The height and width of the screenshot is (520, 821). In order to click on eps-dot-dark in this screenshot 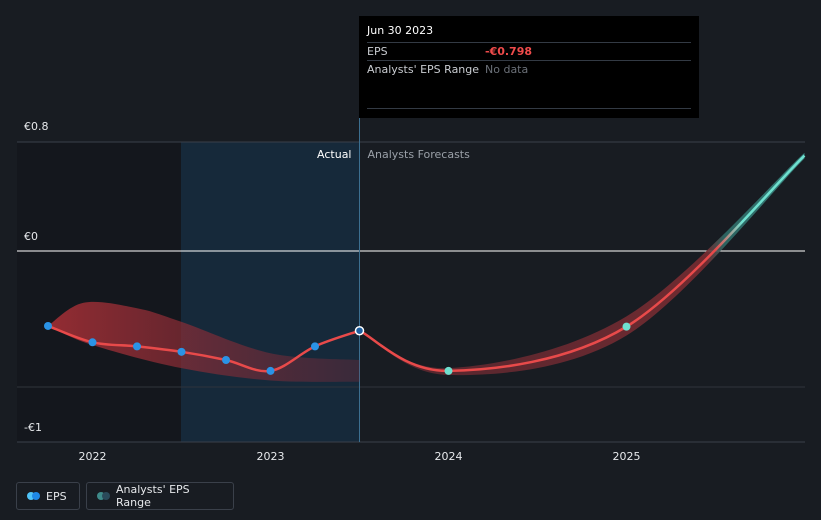, I will do `click(36, 496)`.